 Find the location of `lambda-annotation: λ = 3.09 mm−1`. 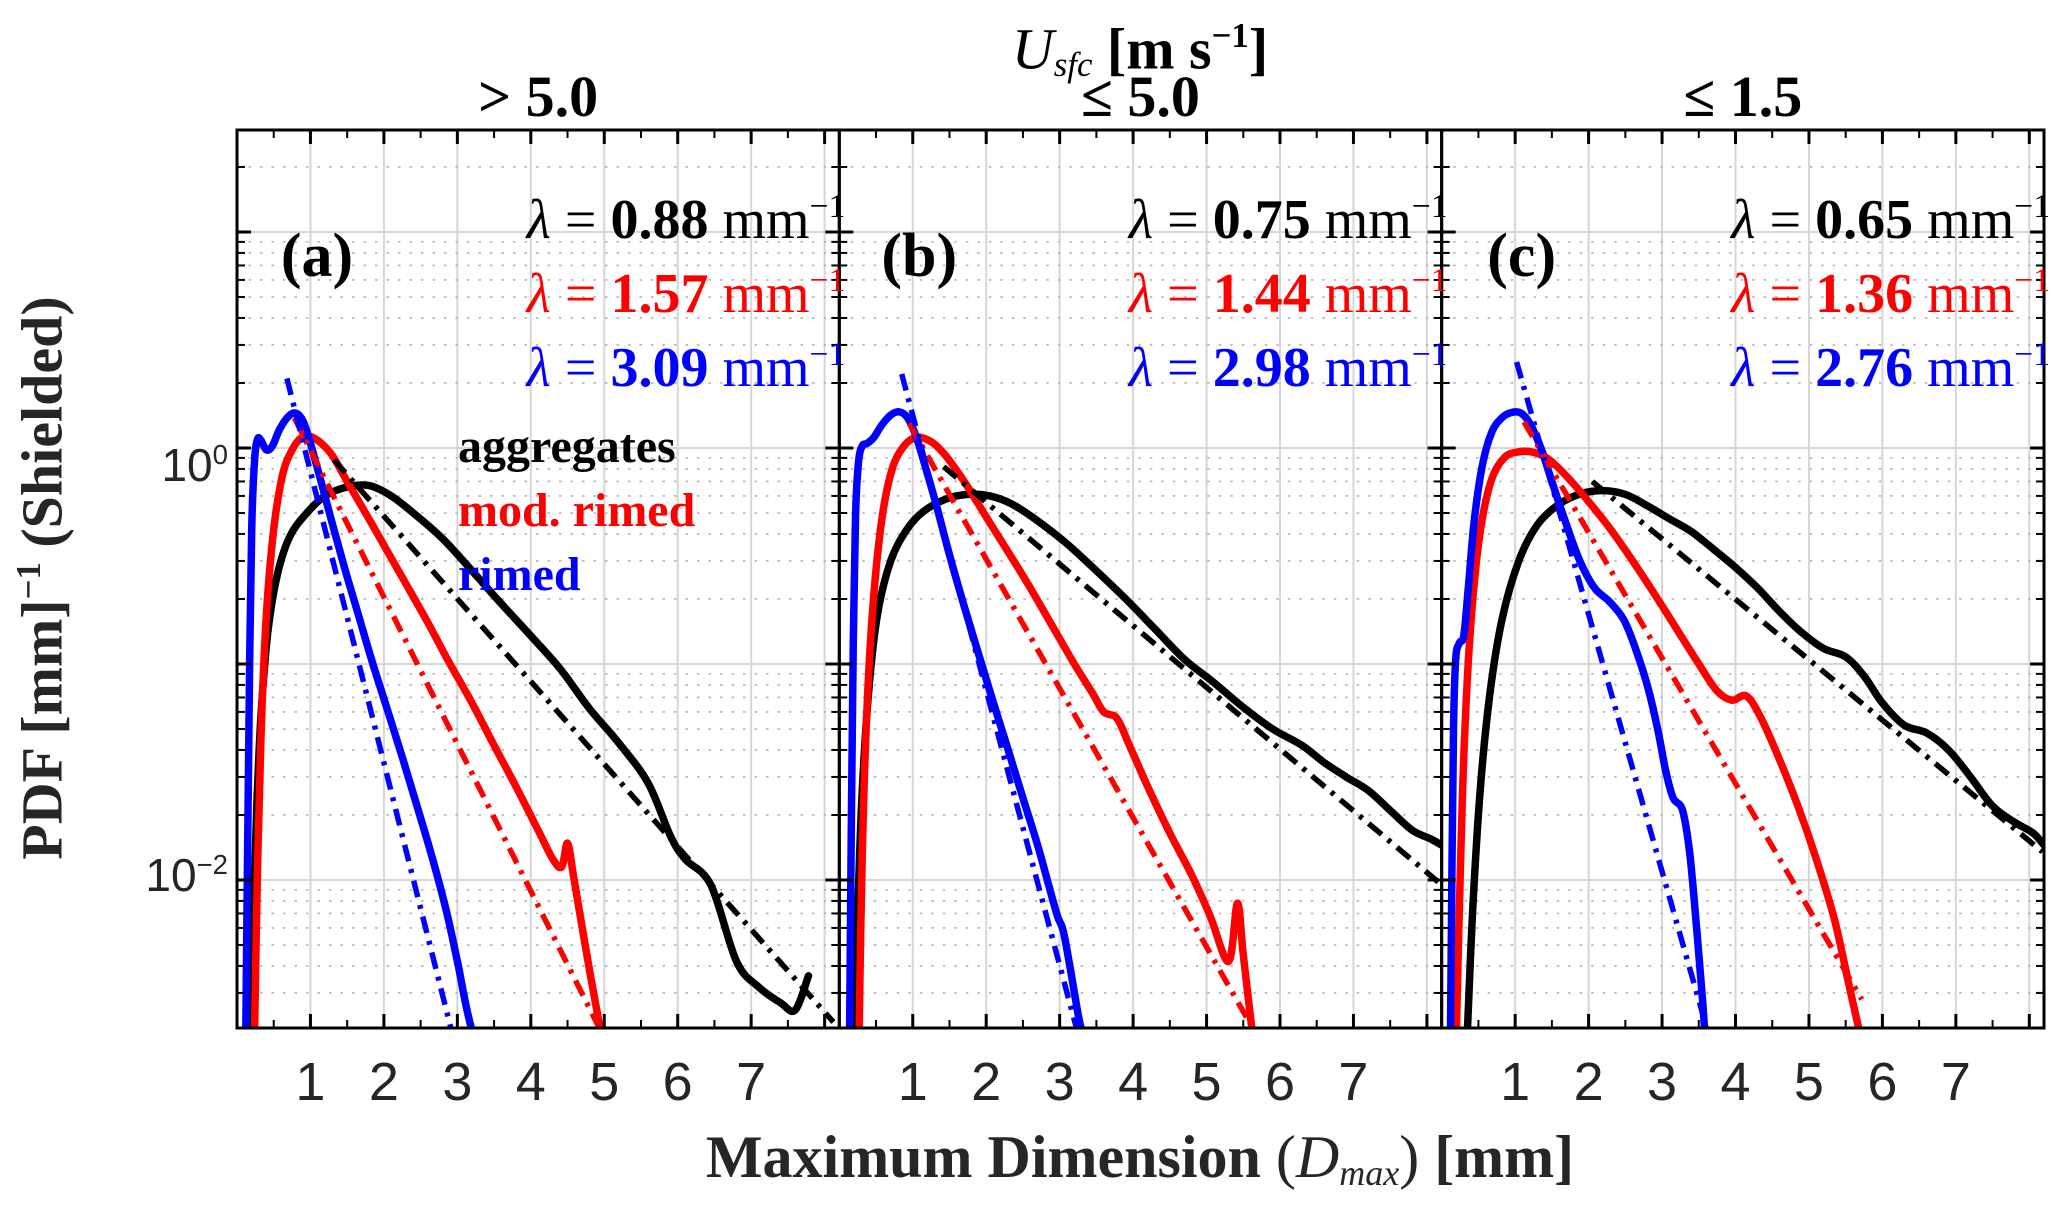

lambda-annotation: λ = 3.09 mm−1 is located at coordinates (686, 367).